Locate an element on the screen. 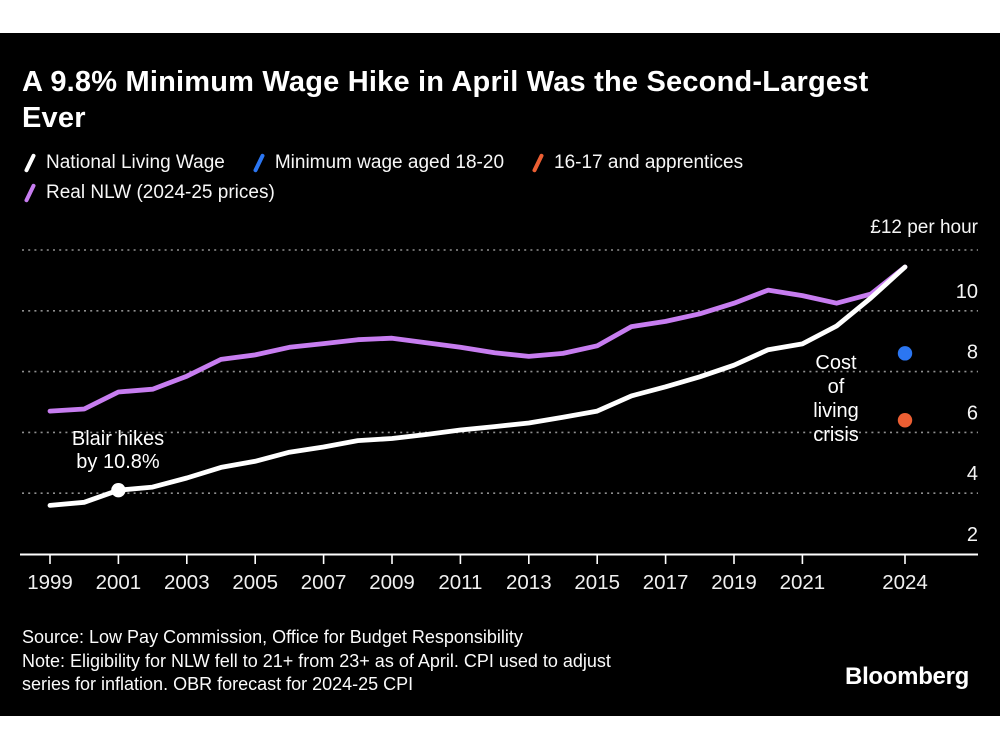 Image resolution: width=1000 pixels, height=750 pixels. point-blair-hike-marker is located at coordinates (118, 490).